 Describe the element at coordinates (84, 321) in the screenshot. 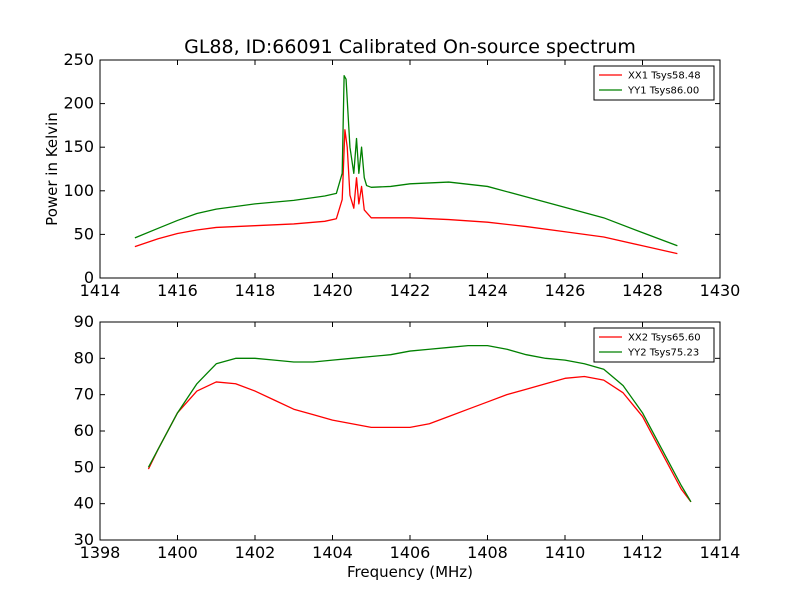

I see `y-tick-label: 90` at that location.